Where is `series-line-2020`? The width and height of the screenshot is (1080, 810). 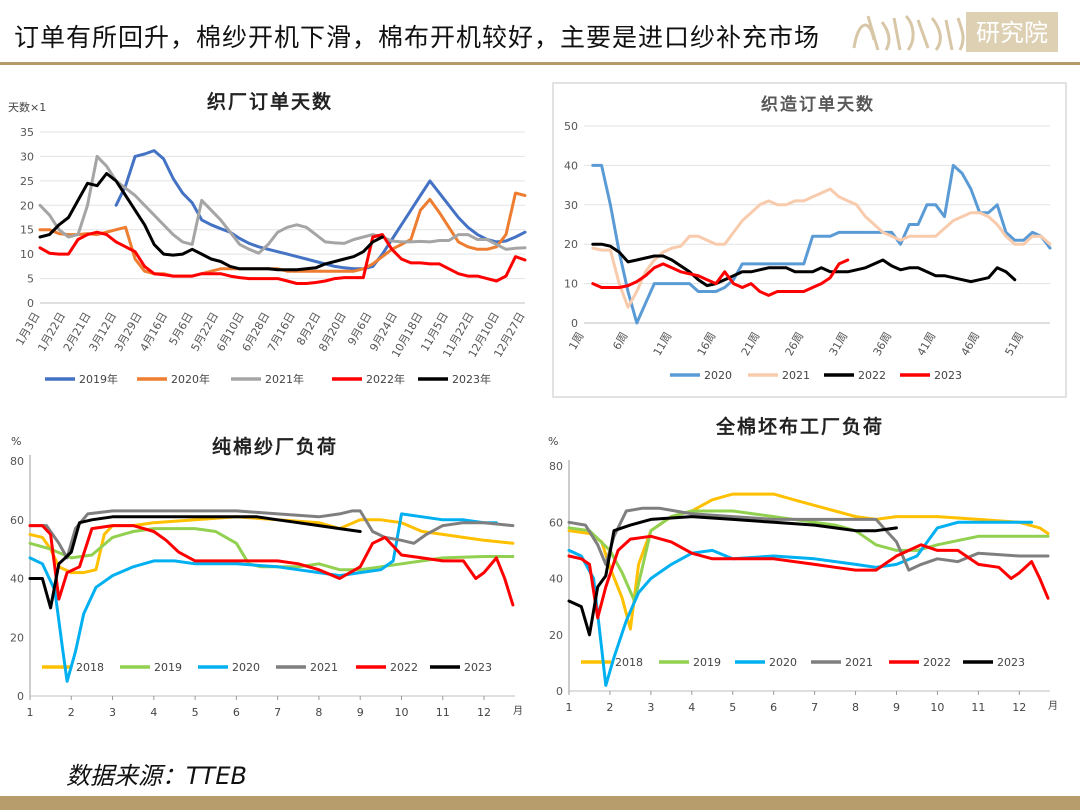
series-line-2020 is located at coordinates (263, 597).